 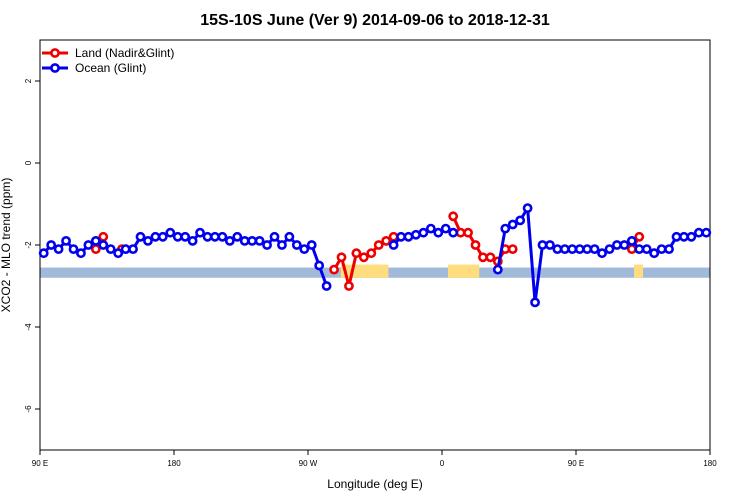 I want to click on legend: Land (Nadir&Glint)Ocean (Glint), so click(x=108, y=60).